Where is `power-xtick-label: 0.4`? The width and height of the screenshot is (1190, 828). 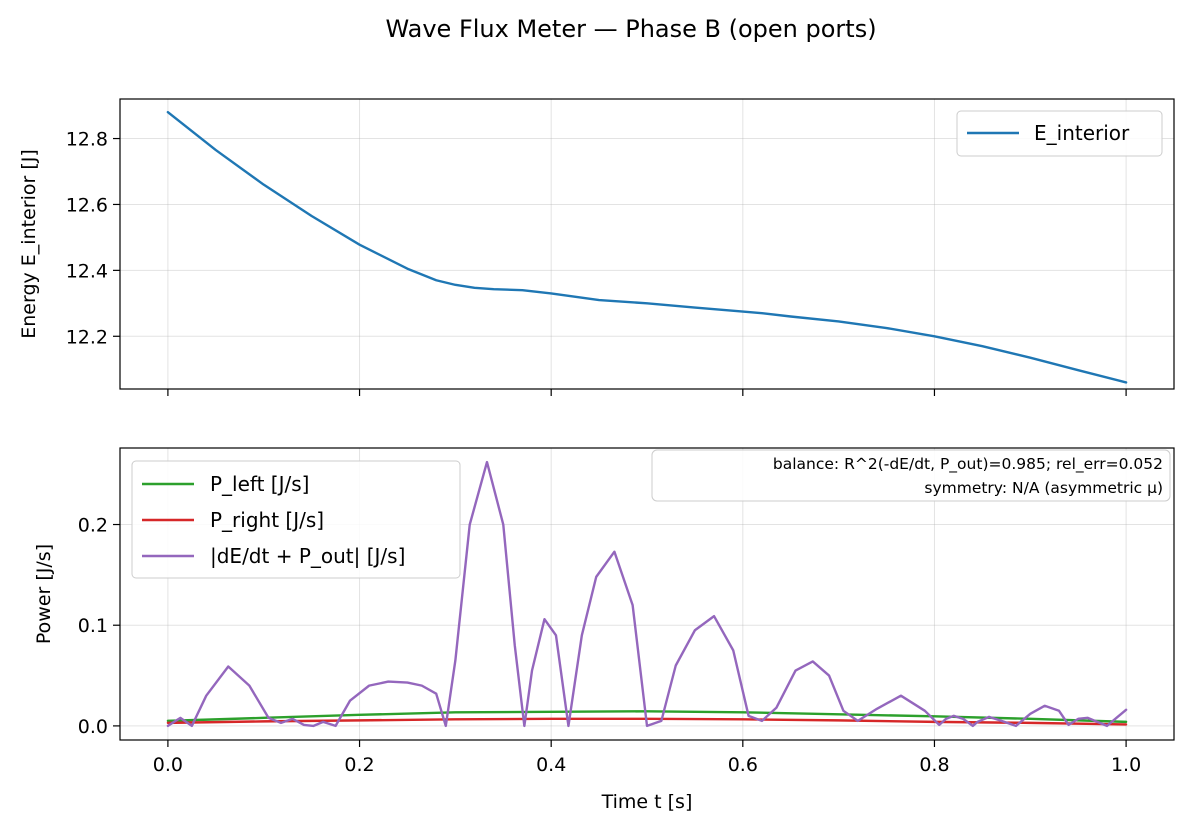
power-xtick-label: 0.4 is located at coordinates (551, 765).